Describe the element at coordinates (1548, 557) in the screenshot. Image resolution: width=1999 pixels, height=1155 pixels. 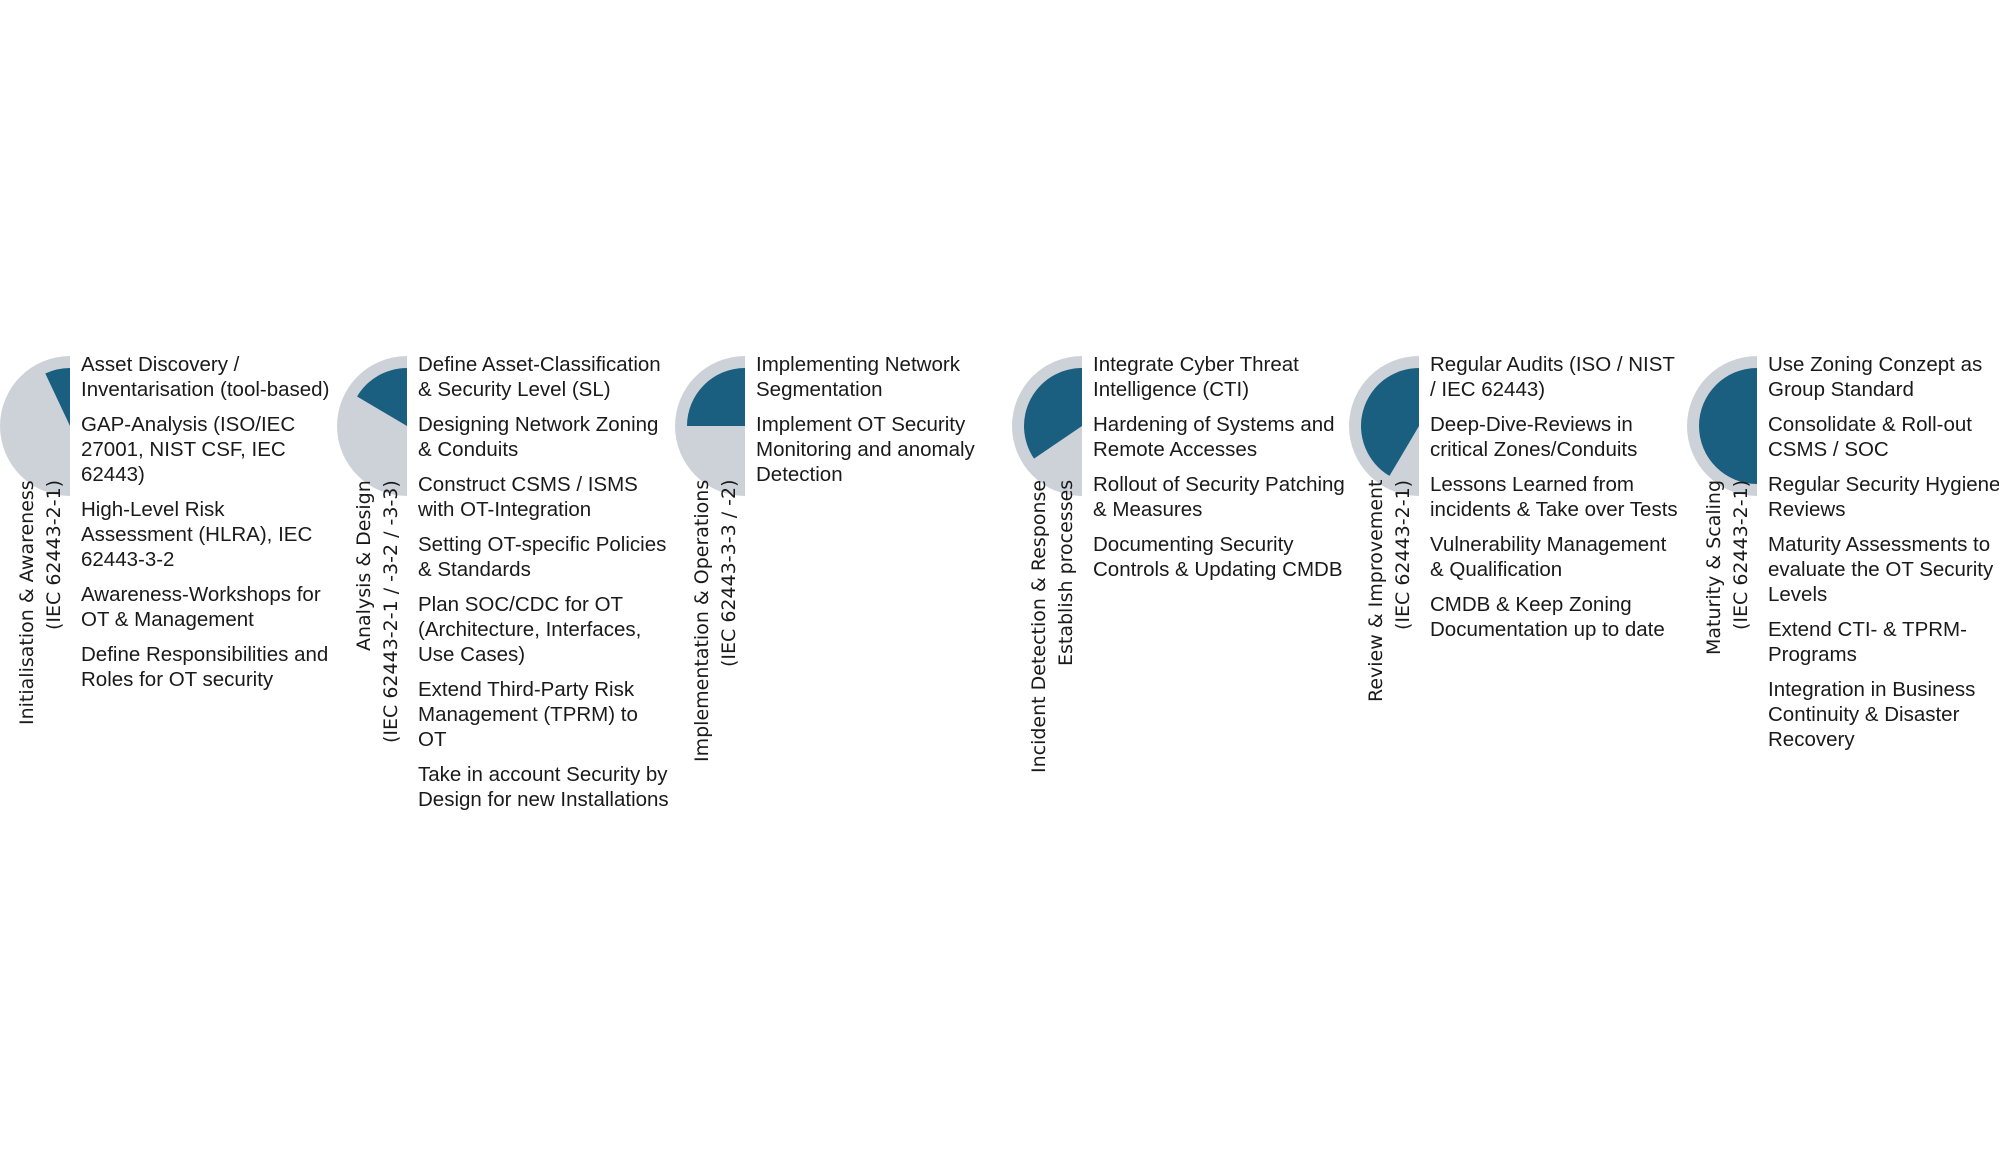
I see `list-item: Vulnerability Management & Qualification` at that location.